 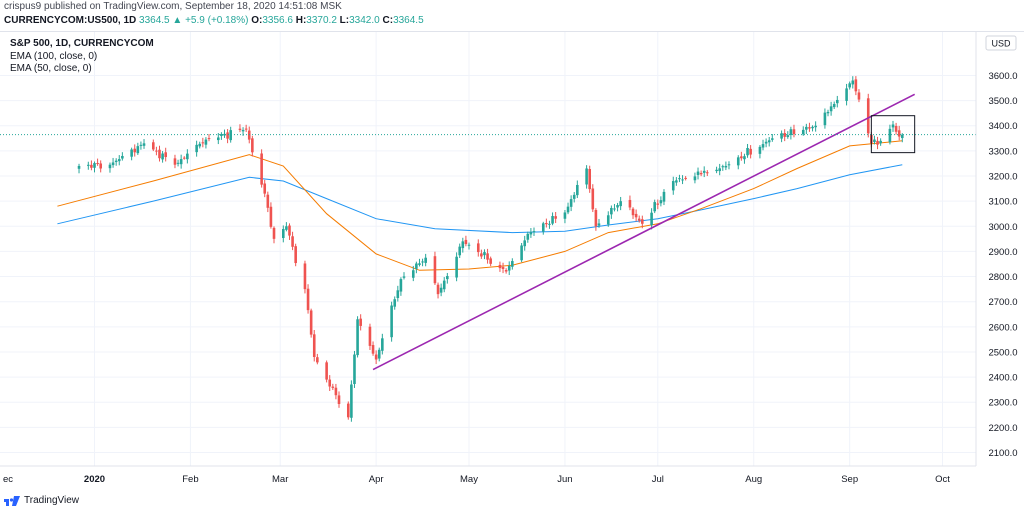 What do you see at coordinates (753, 479) in the screenshot?
I see `time-tick-label: Aug` at bounding box center [753, 479].